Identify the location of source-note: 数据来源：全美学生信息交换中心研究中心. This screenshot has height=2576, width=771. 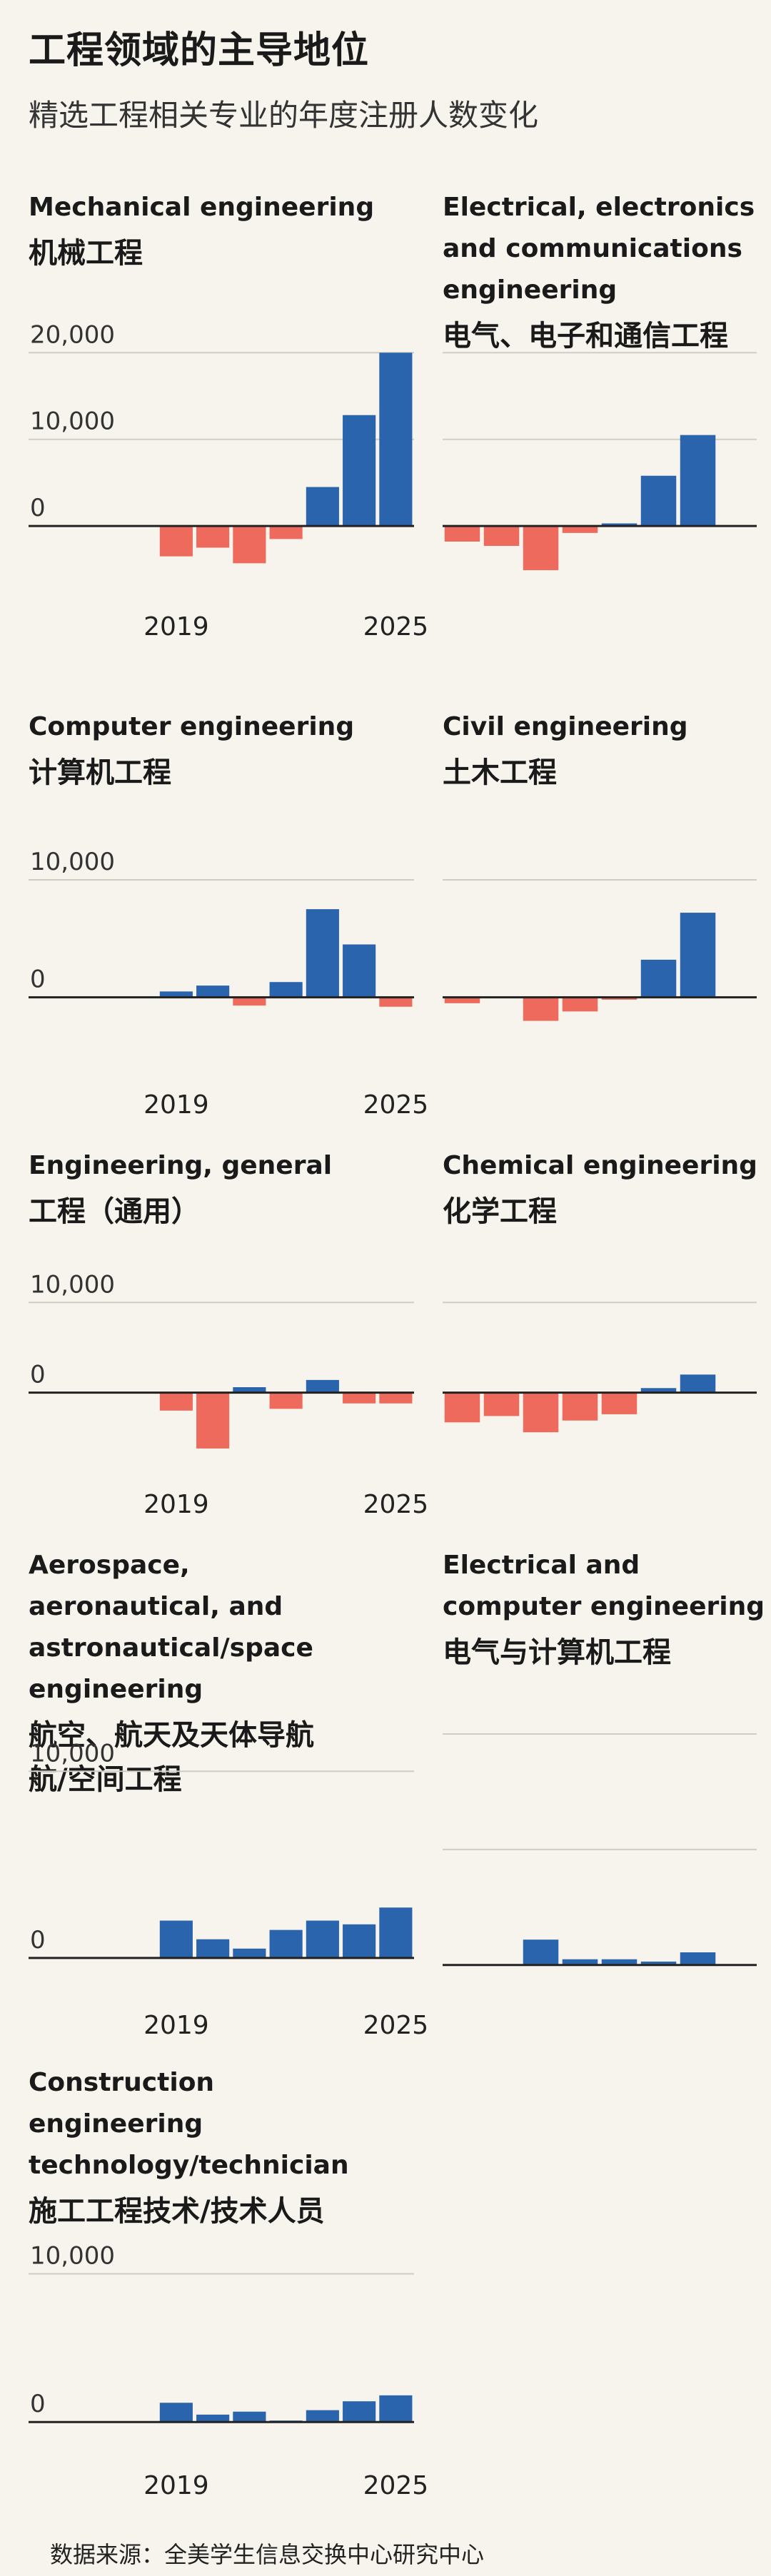
(267, 2554).